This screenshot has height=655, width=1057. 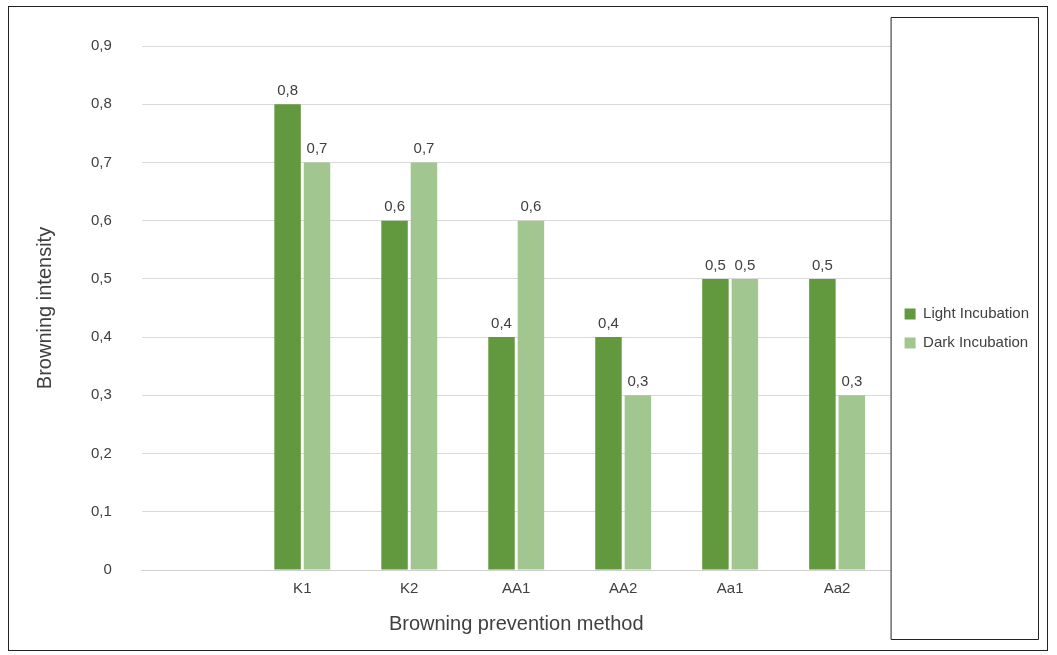 I want to click on y-tick-label: 0,3, so click(x=101, y=394).